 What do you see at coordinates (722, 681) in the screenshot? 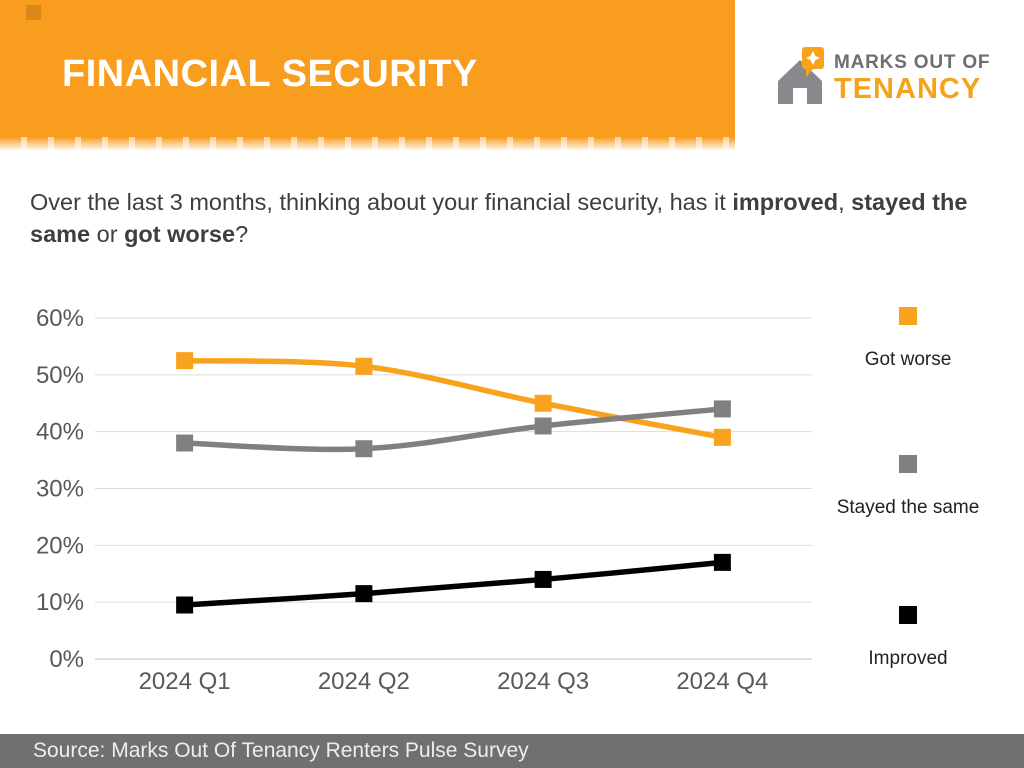
I see `x-axis-tick-label: 2024 Q4` at bounding box center [722, 681].